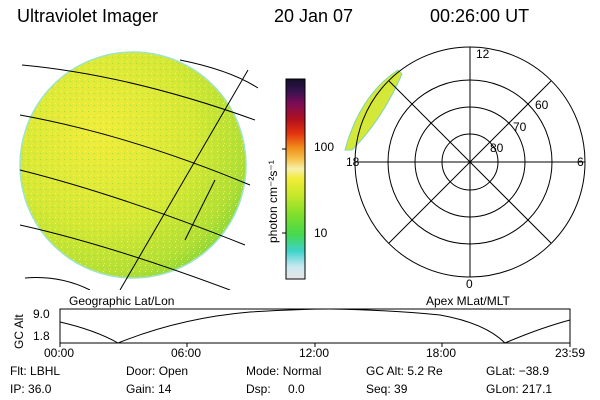 Image resolution: width=600 pixels, height=400 pixels. Describe the element at coordinates (314, 16) in the screenshot. I see `date-label: 20 Jan 07` at that location.